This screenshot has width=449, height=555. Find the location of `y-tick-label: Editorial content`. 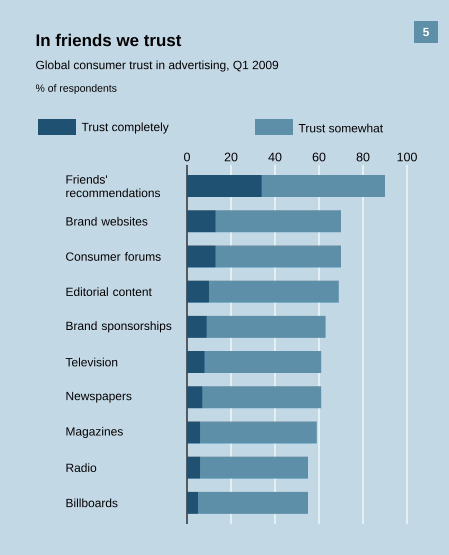

y-tick-label: Editorial content is located at coordinates (109, 291).